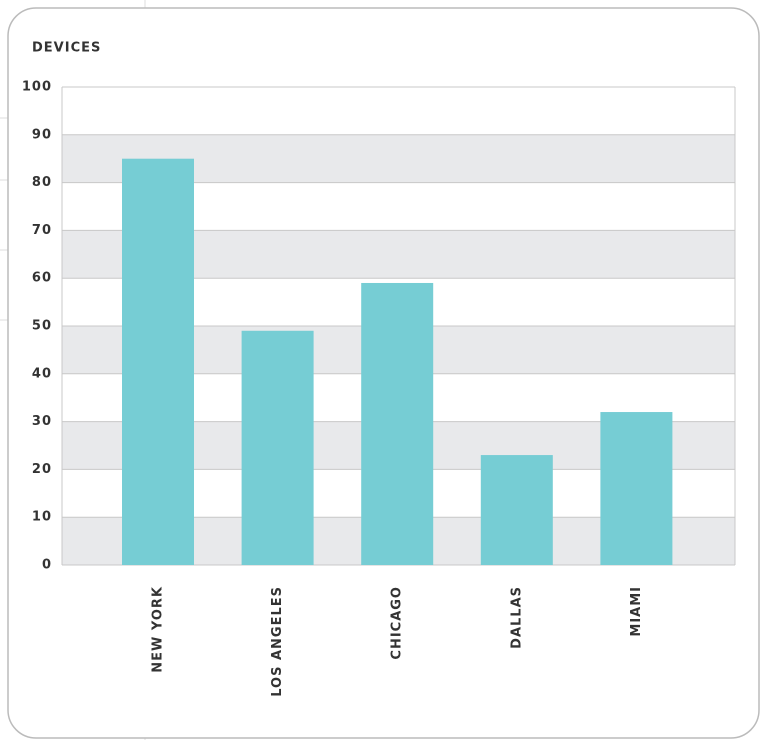 This screenshot has width=761, height=744. I want to click on y-tick-label: 80, so click(42, 182).